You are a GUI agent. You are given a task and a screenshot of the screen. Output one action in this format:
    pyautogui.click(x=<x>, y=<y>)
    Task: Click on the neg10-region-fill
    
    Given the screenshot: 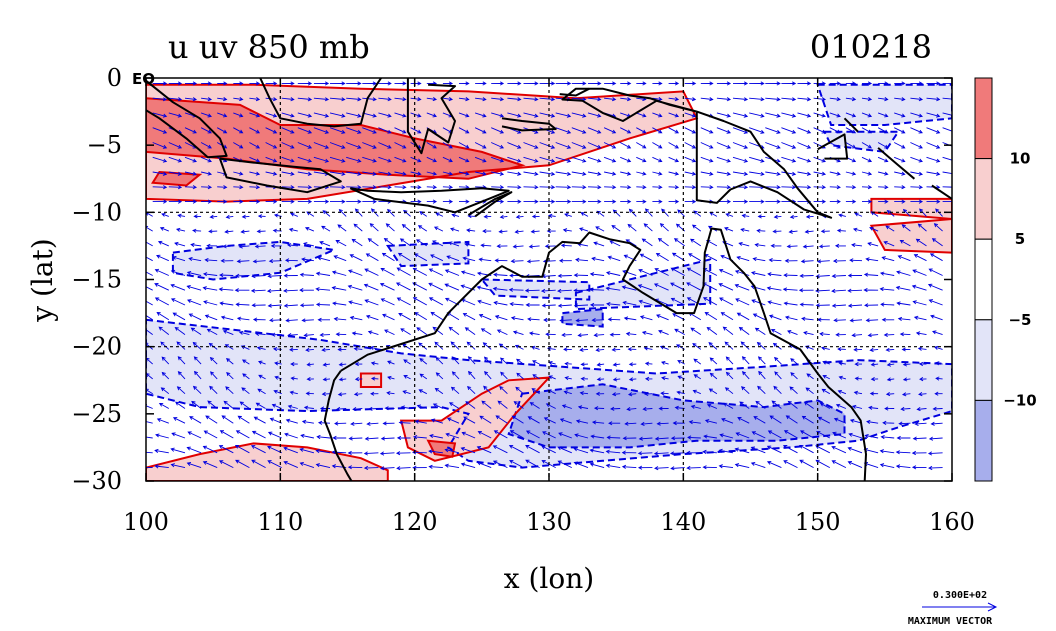 What is the action you would take?
    pyautogui.click(x=676, y=416)
    